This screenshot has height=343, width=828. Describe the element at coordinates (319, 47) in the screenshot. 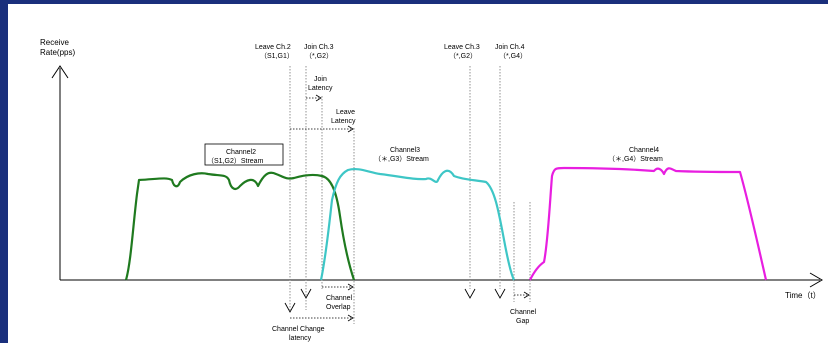

I see `join-ch3-label-line1: Join Ch.3` at that location.